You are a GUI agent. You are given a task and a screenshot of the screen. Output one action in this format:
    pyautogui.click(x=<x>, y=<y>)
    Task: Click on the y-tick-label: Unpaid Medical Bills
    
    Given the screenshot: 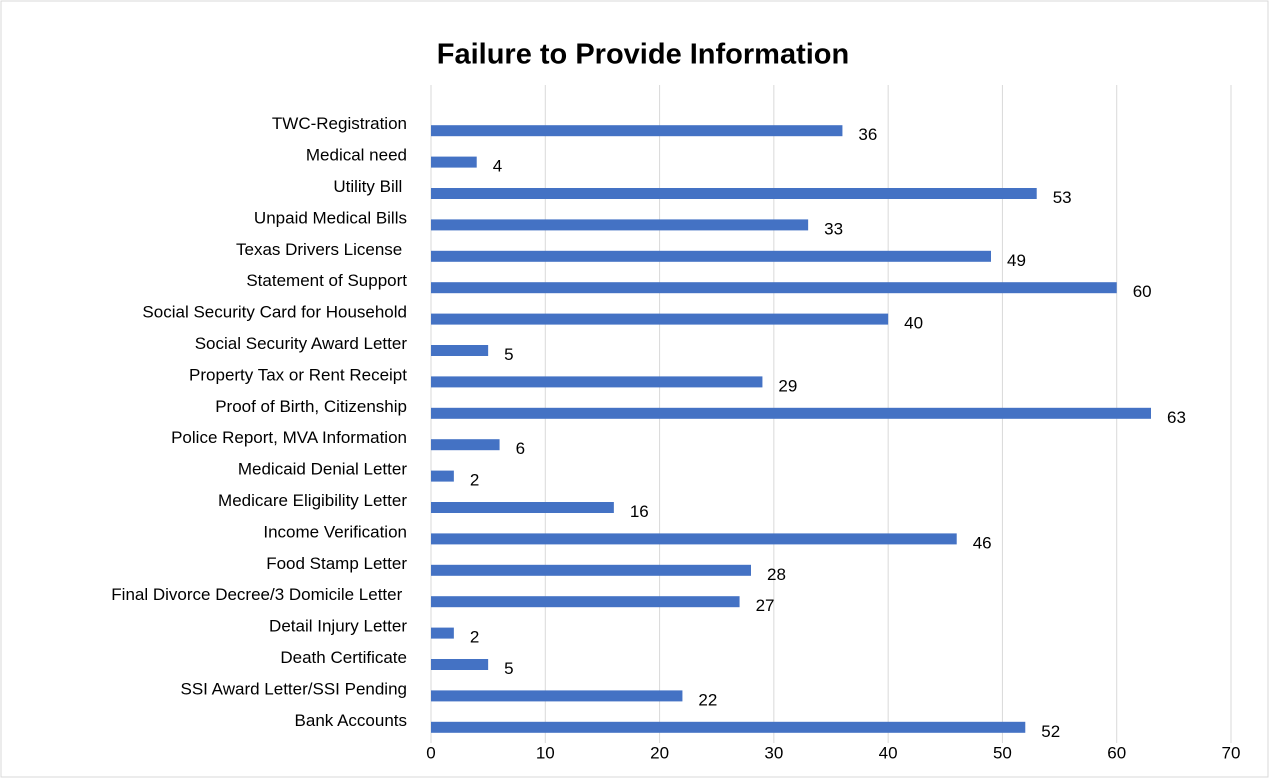 What is the action you would take?
    pyautogui.click(x=330, y=217)
    